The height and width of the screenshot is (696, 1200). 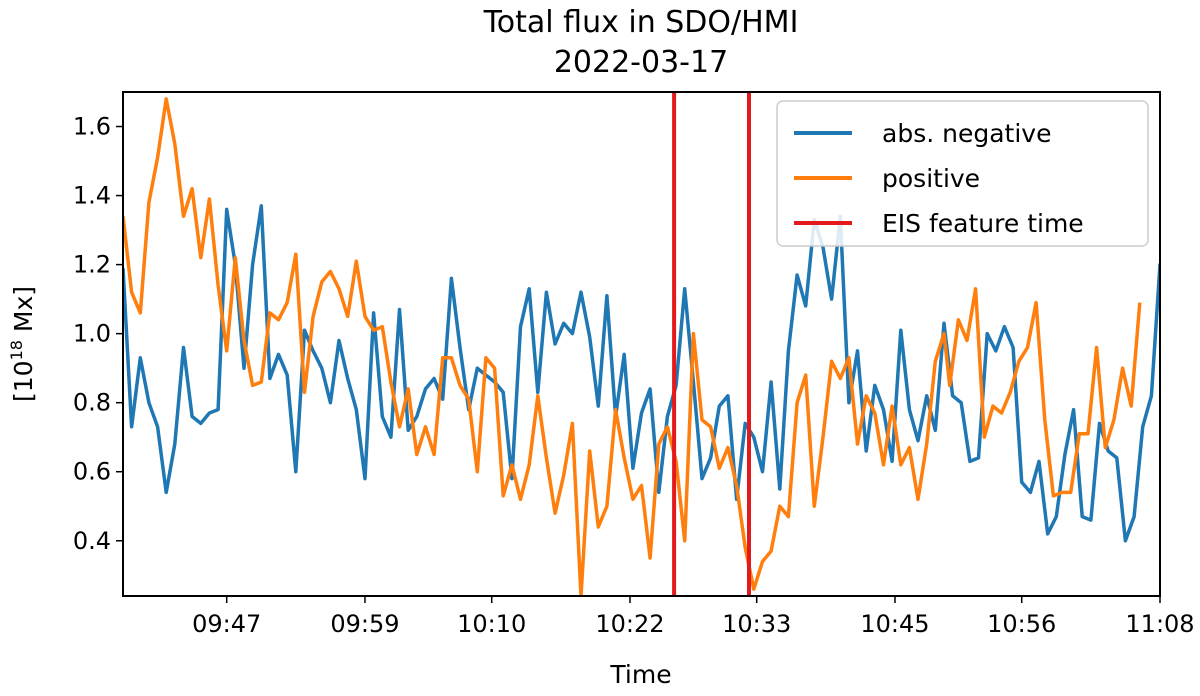 What do you see at coordinates (92, 334) in the screenshot?
I see `y-tick-label: 1.0` at bounding box center [92, 334].